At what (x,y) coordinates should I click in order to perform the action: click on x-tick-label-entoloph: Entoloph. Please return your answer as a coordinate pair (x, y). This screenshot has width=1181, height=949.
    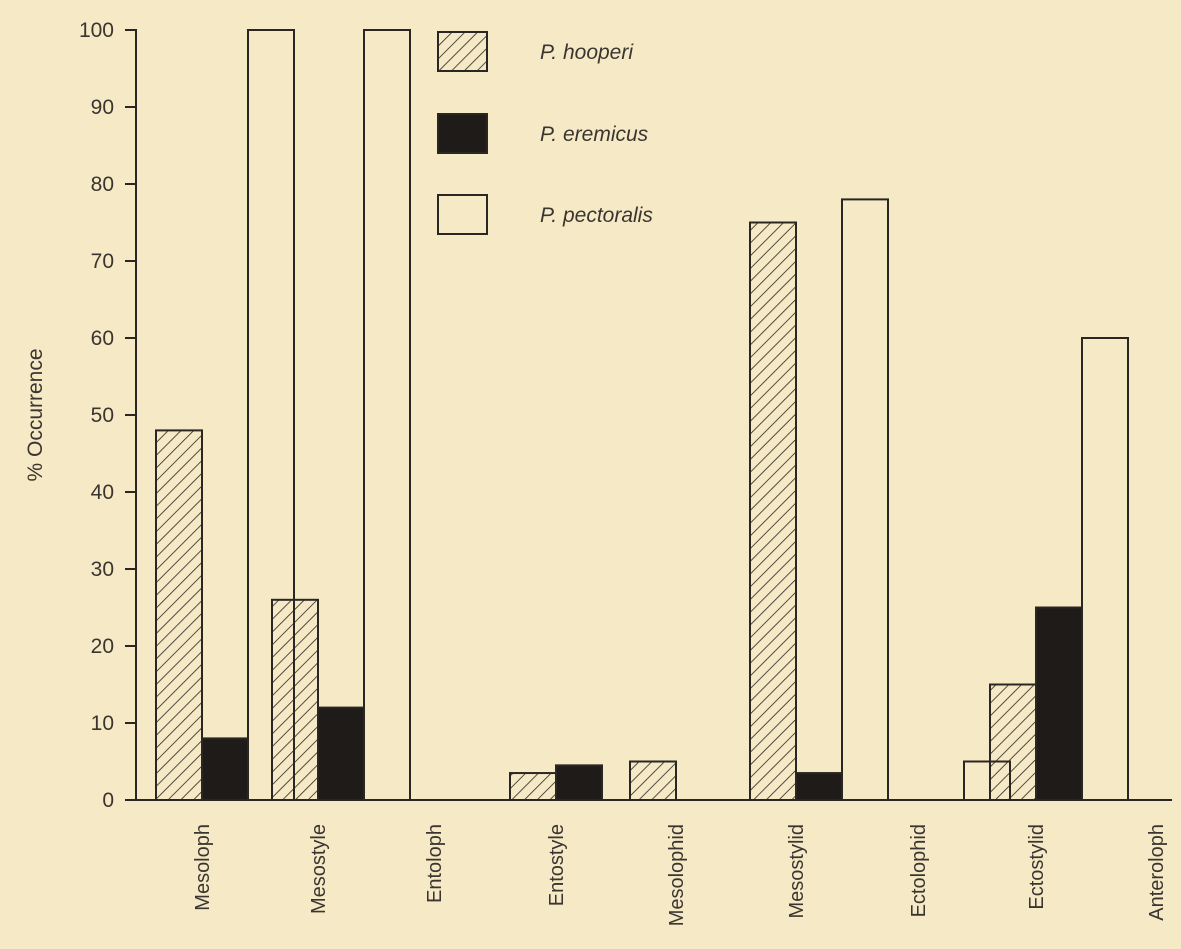
    Looking at the image, I should click on (435, 863).